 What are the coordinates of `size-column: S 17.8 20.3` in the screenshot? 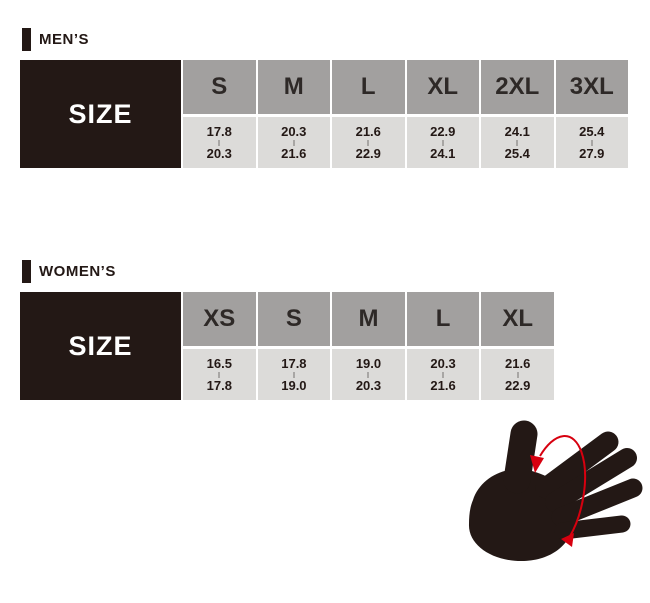 It's located at (219, 114).